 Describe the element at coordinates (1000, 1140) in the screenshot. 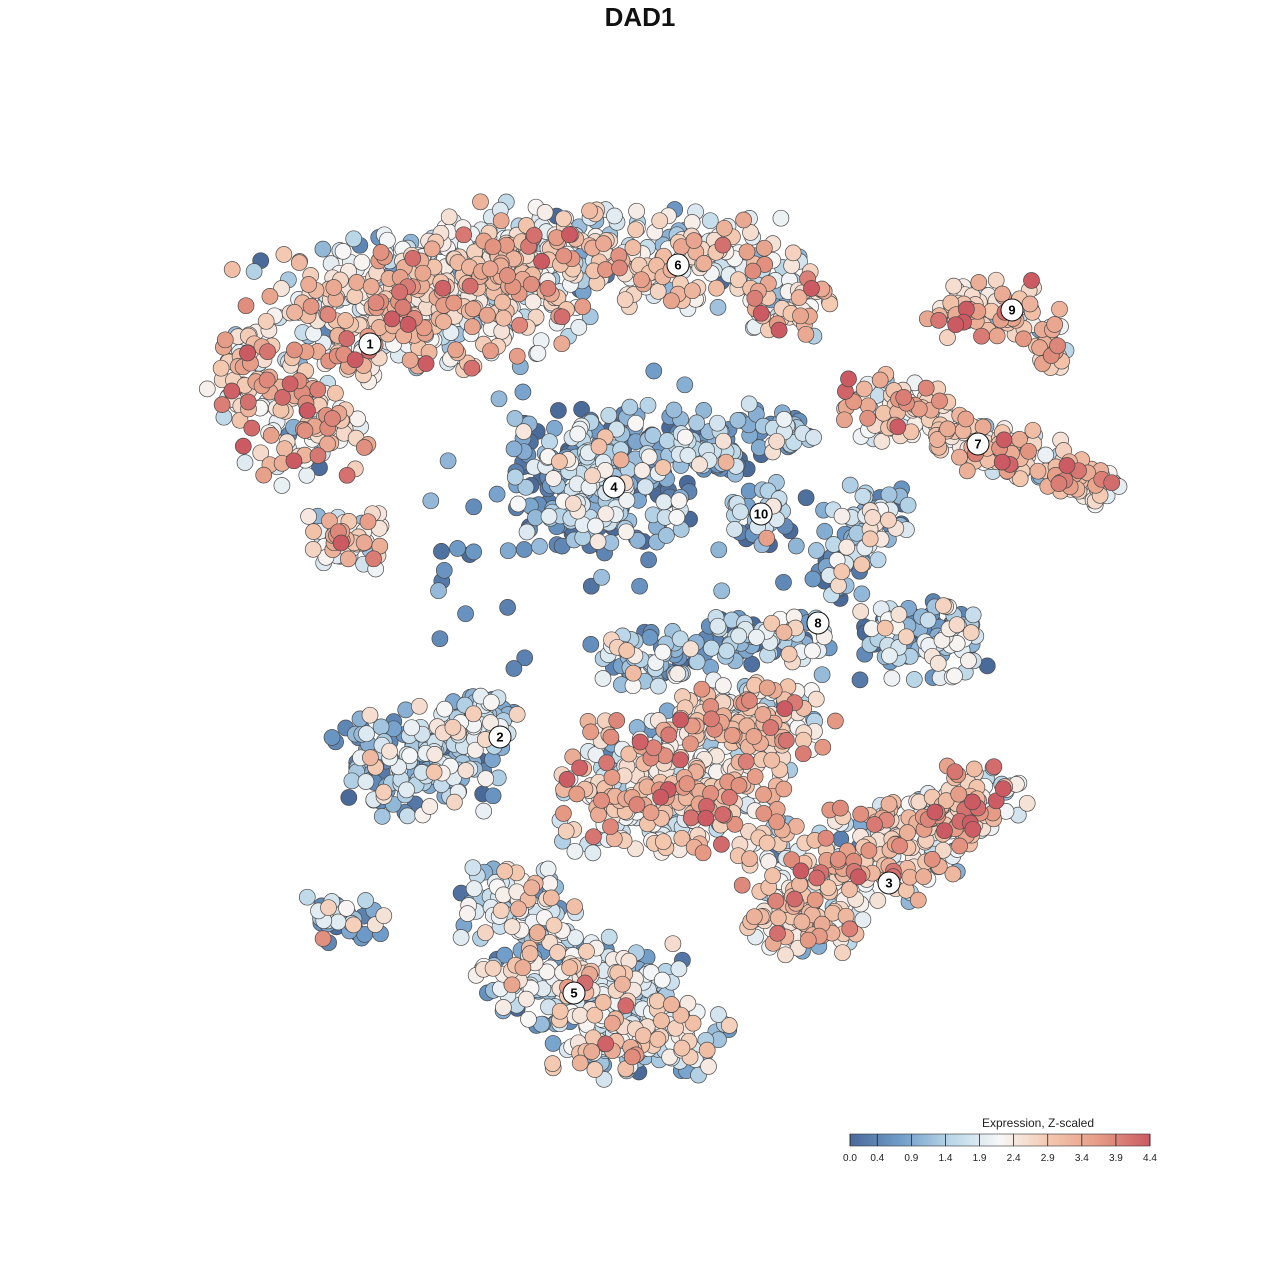

I see `legend-color-bar` at that location.